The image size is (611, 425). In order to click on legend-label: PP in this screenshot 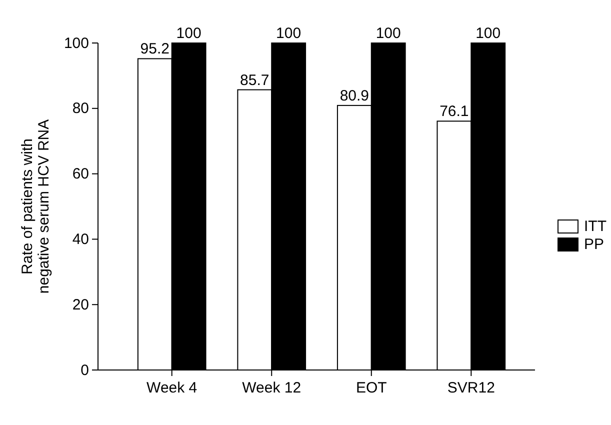, I will do `click(594, 244)`.